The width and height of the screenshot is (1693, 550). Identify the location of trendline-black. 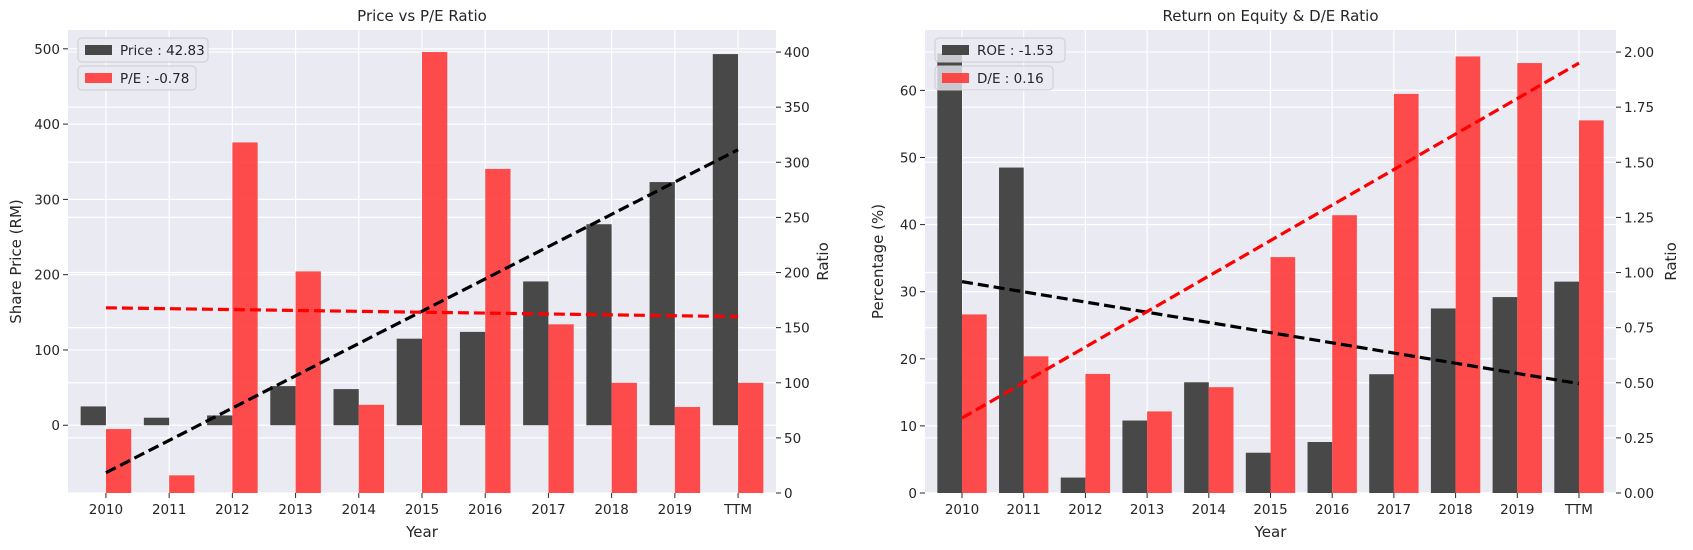
(1270, 333).